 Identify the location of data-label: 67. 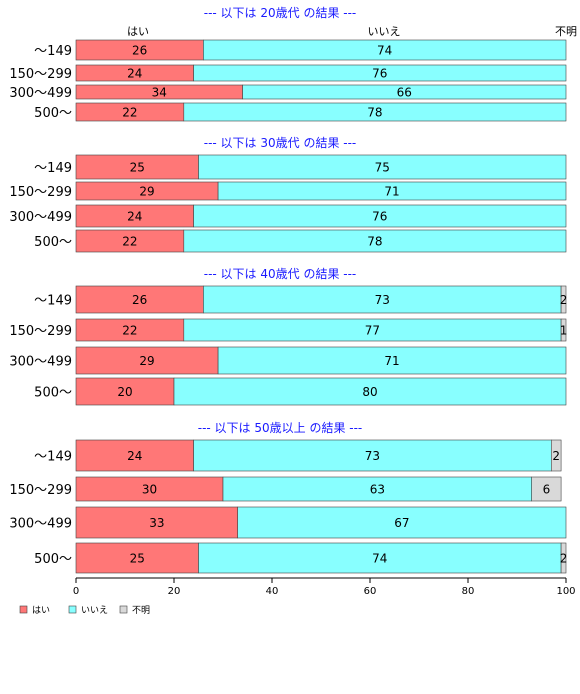
(401, 523).